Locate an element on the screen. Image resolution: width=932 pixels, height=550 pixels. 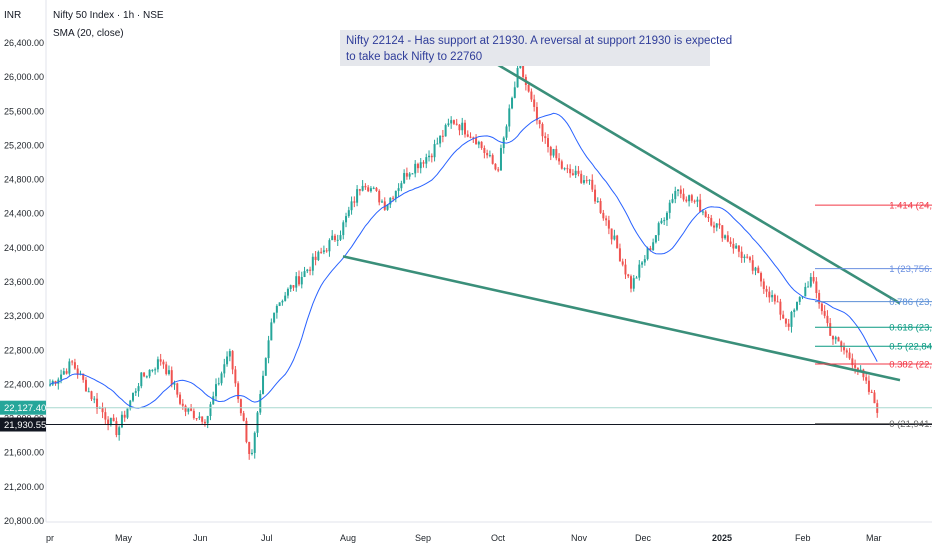
svg-text: 21,930.55 is located at coordinates (25, 425).